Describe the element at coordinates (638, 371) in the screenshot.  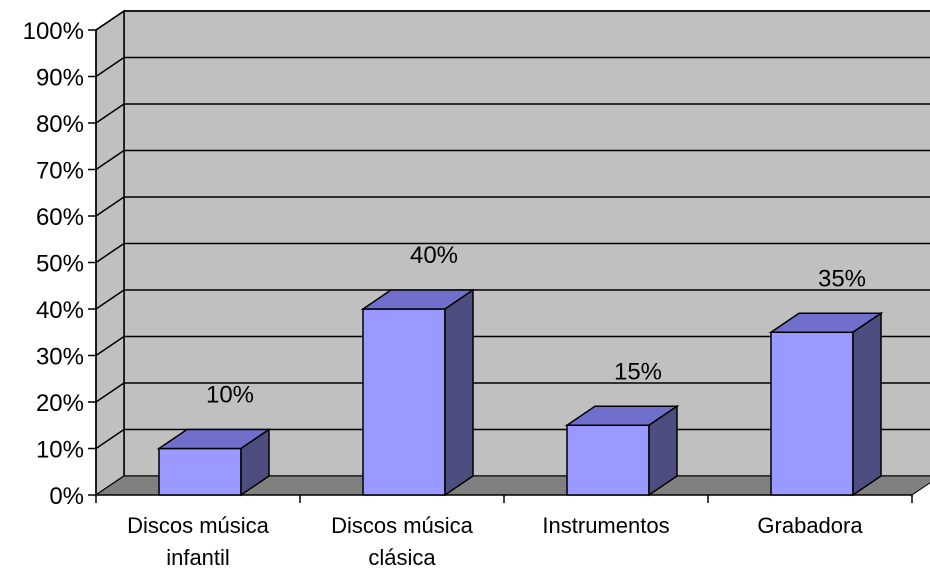
I see `data-label: 15%` at that location.